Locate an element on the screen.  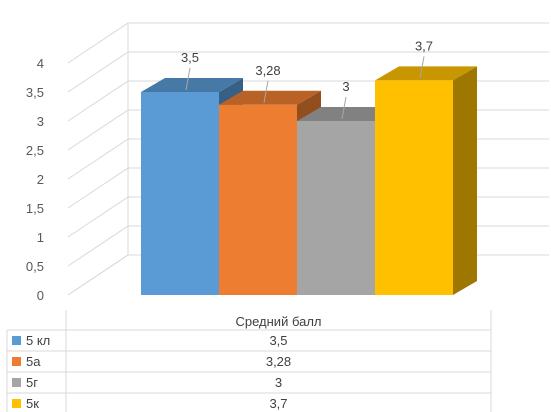
table-row: 5к 3,7 is located at coordinates (150, 403).